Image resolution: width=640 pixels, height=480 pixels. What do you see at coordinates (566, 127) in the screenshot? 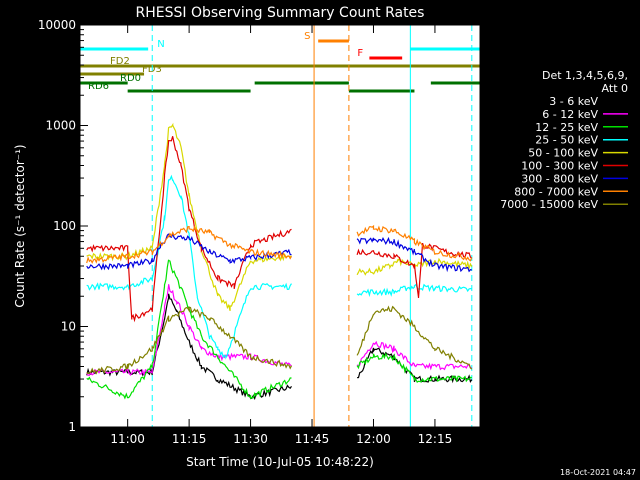
I see `legend-entry-label-2: 12 - 25 keV` at bounding box center [566, 127].